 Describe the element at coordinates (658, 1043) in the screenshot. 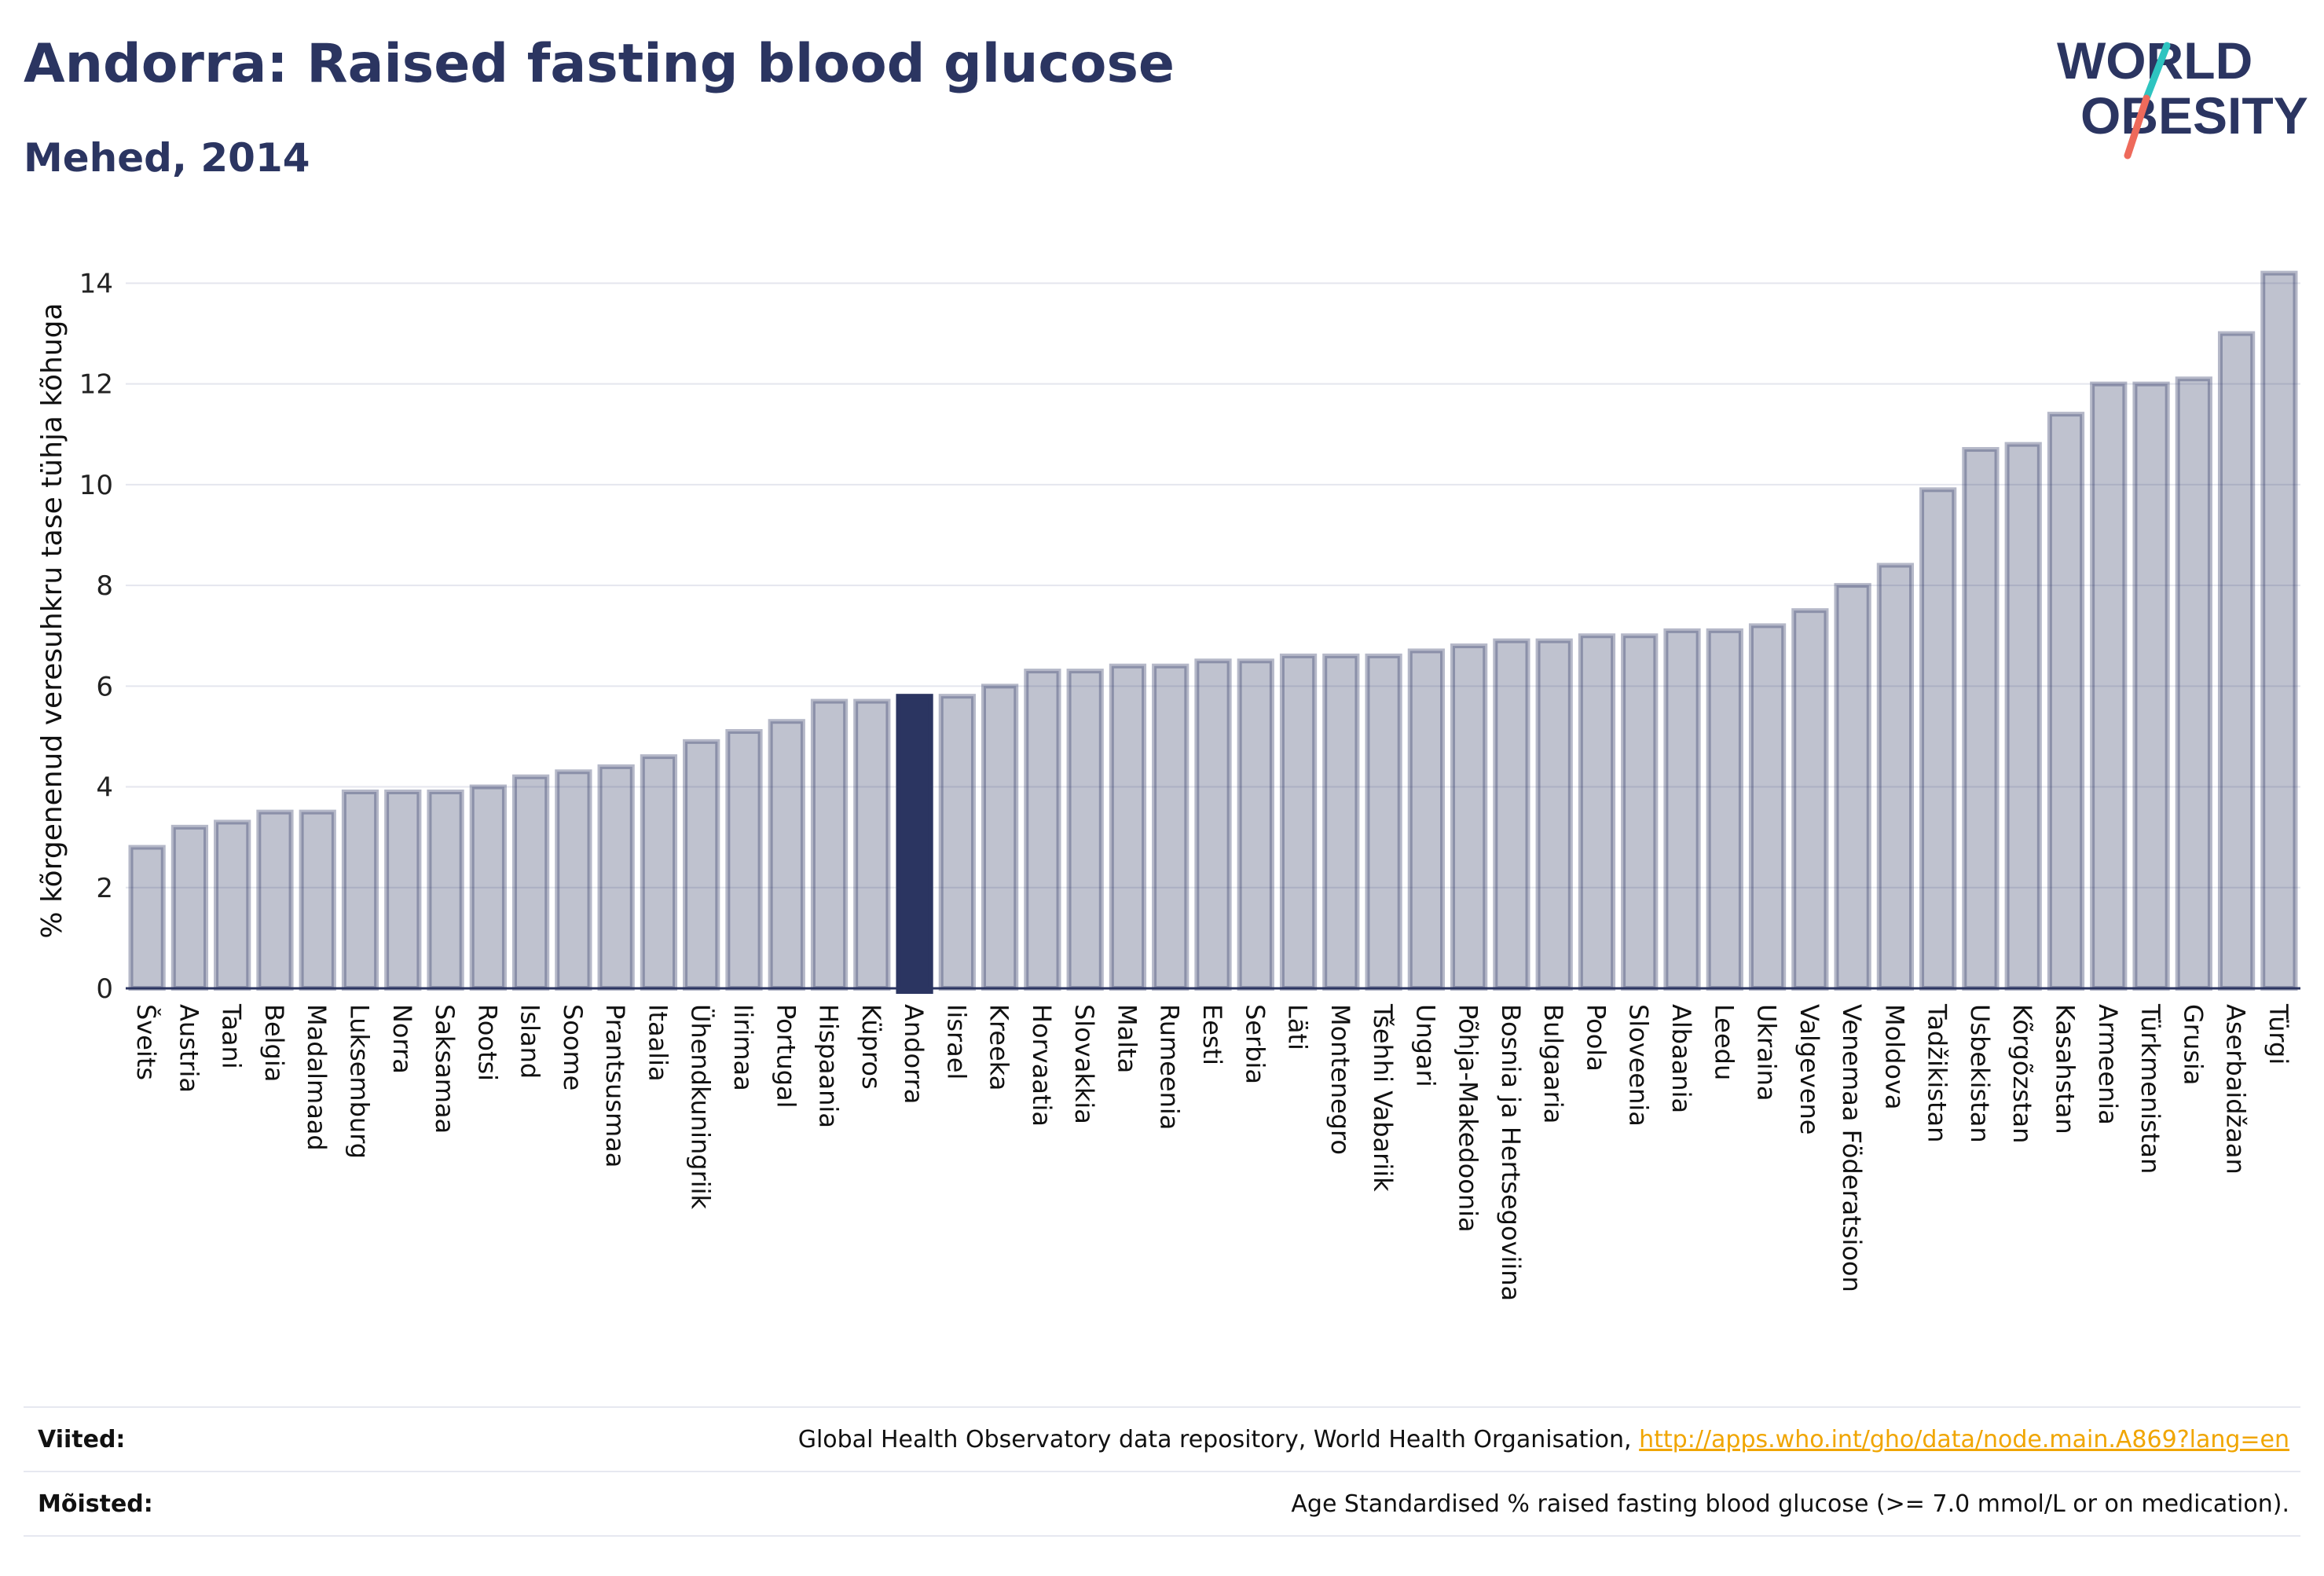

I see `x-tick-label: Itaalia` at that location.